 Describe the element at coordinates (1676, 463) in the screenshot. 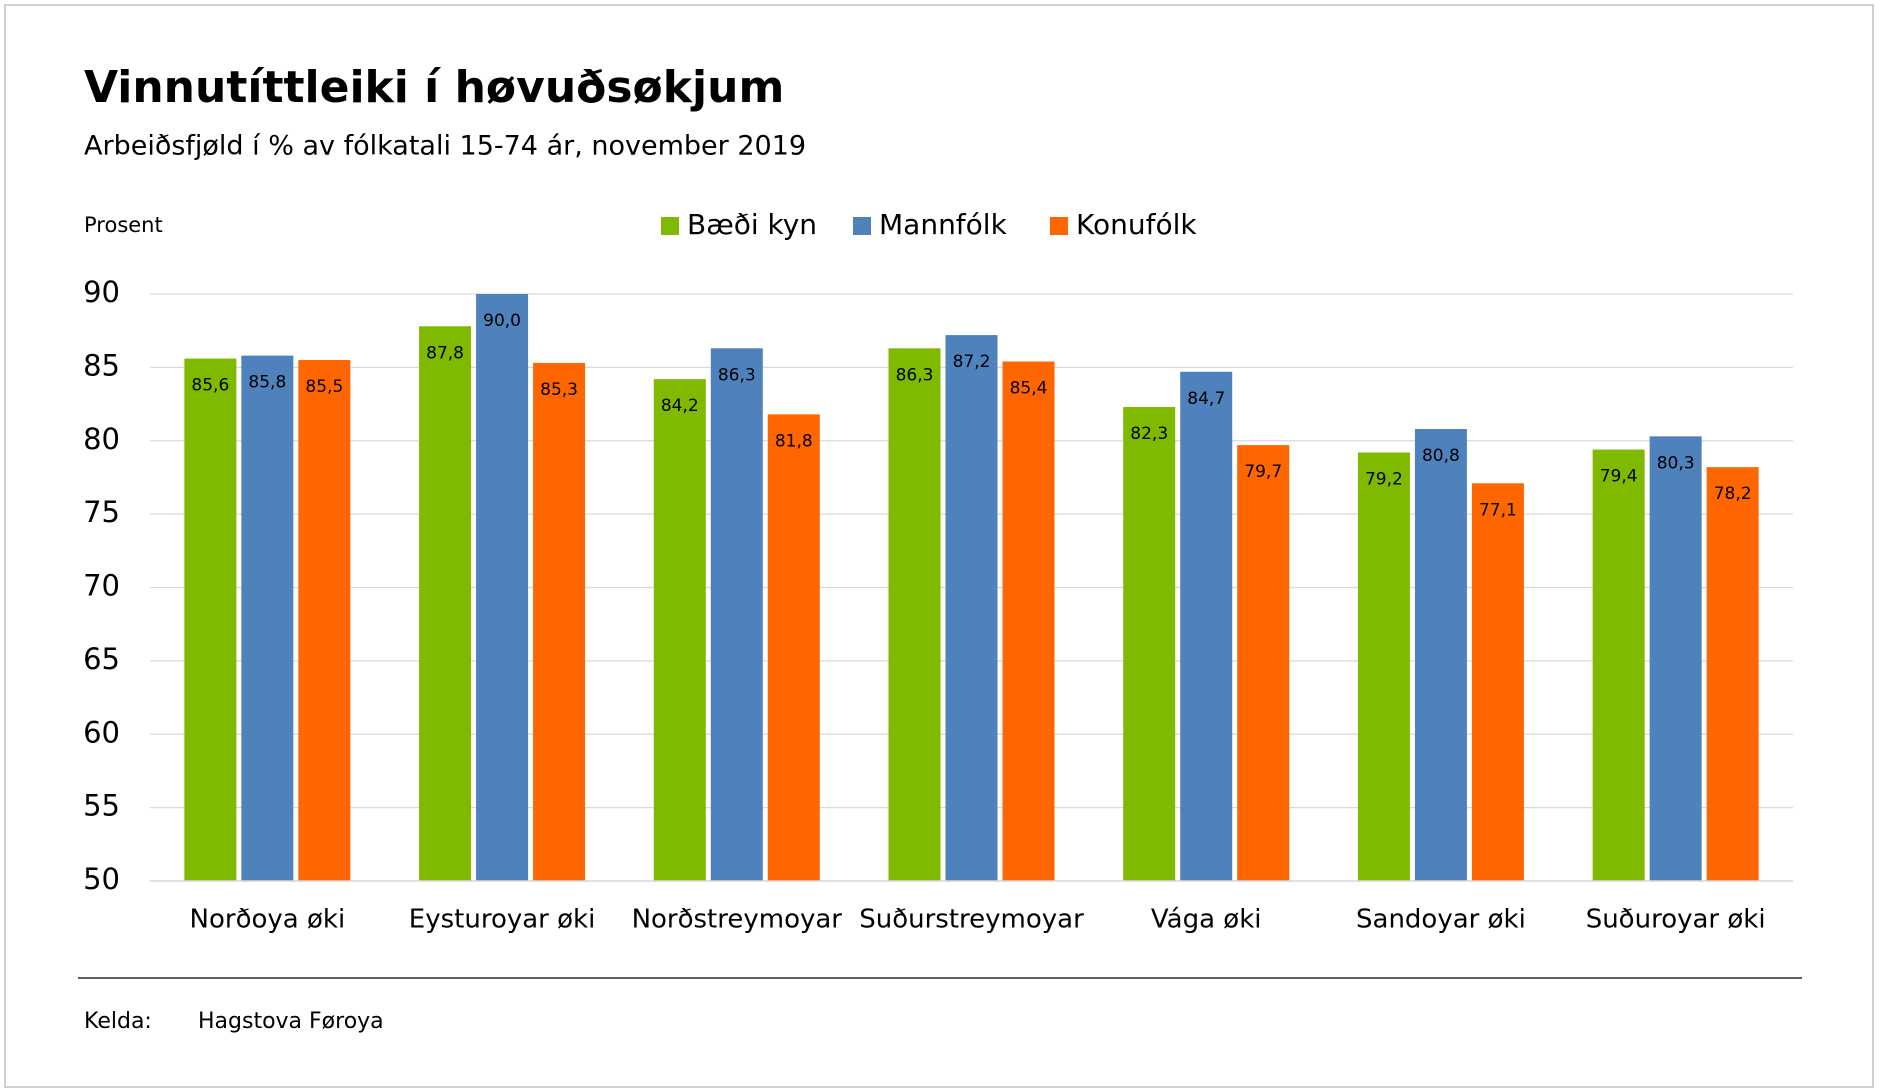

I see `data-label: 80,3` at that location.